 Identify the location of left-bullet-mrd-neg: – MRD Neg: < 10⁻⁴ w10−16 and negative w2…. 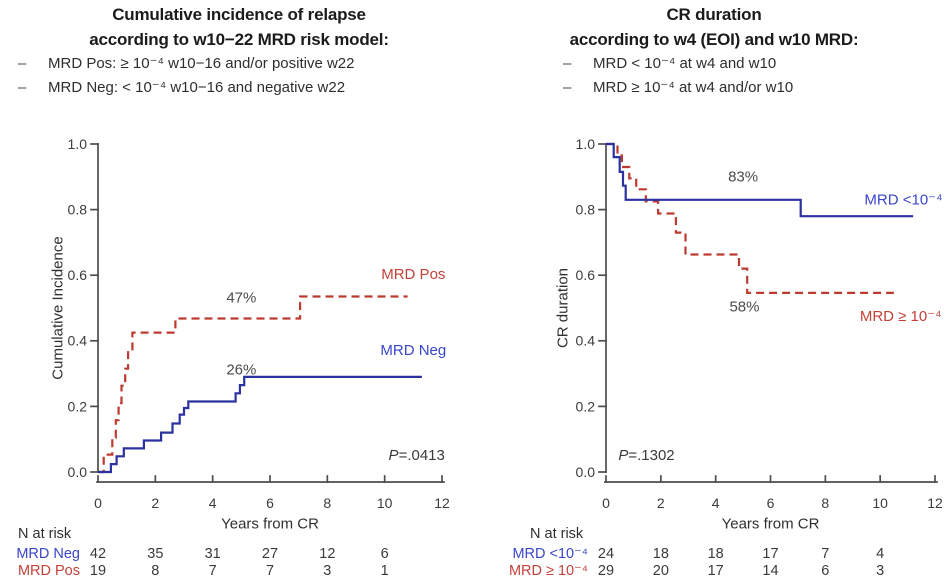
(239, 88).